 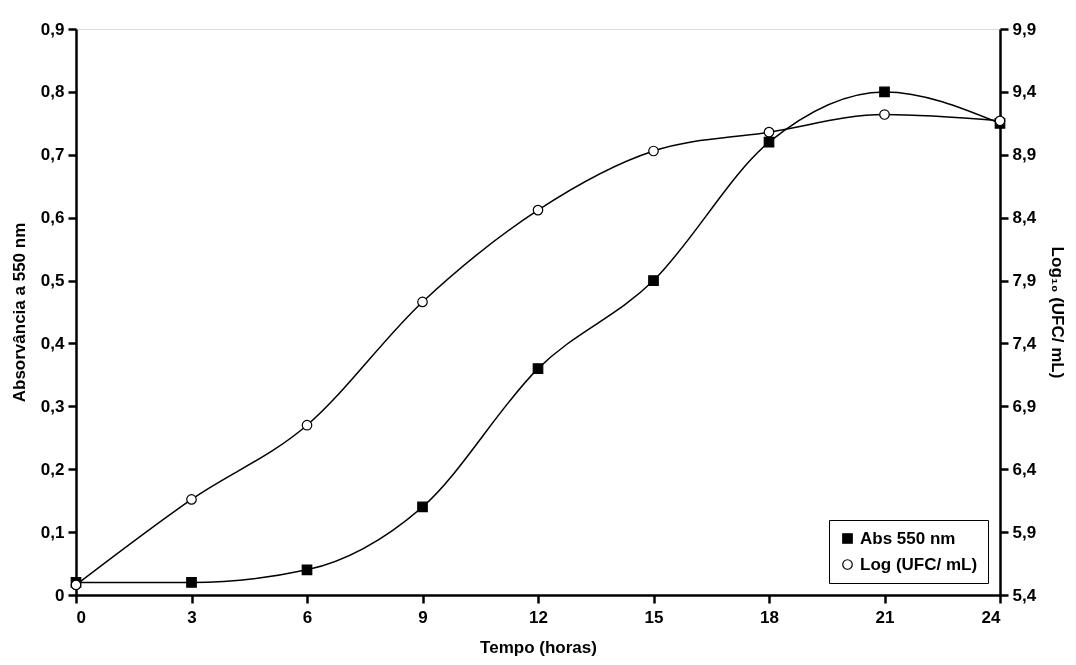 I want to click on y-tick-label: 0,7, so click(x=52, y=155).